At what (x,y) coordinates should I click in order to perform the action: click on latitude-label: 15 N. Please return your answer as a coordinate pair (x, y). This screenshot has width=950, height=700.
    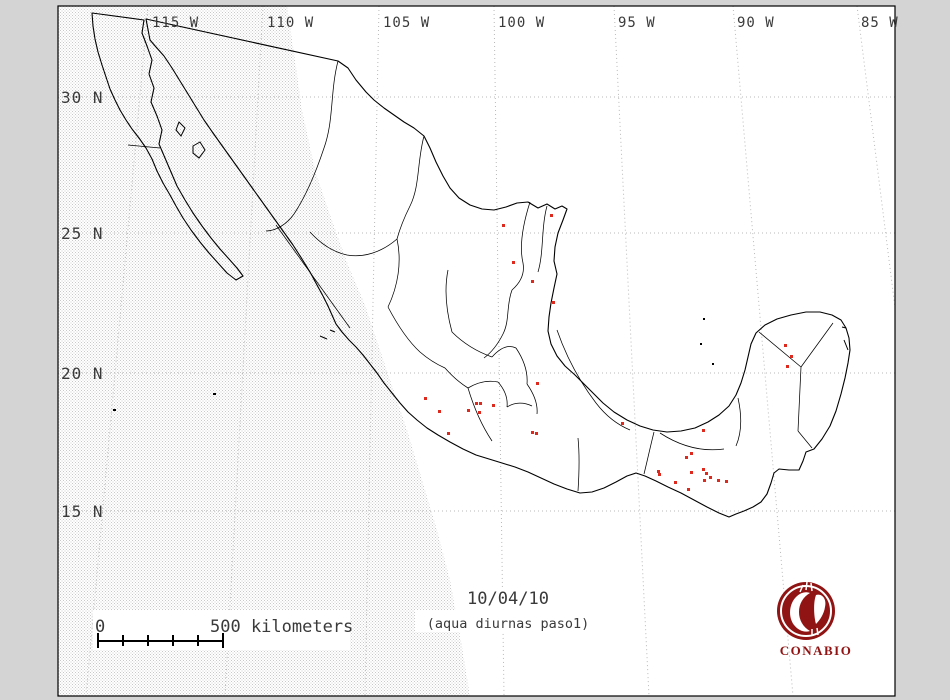
    Looking at the image, I should click on (82, 511).